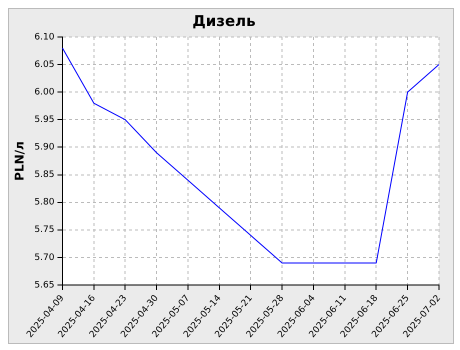 This screenshot has width=460, height=350. What do you see at coordinates (224, 21) in the screenshot?
I see `chart-title: Дизель` at bounding box center [224, 21].